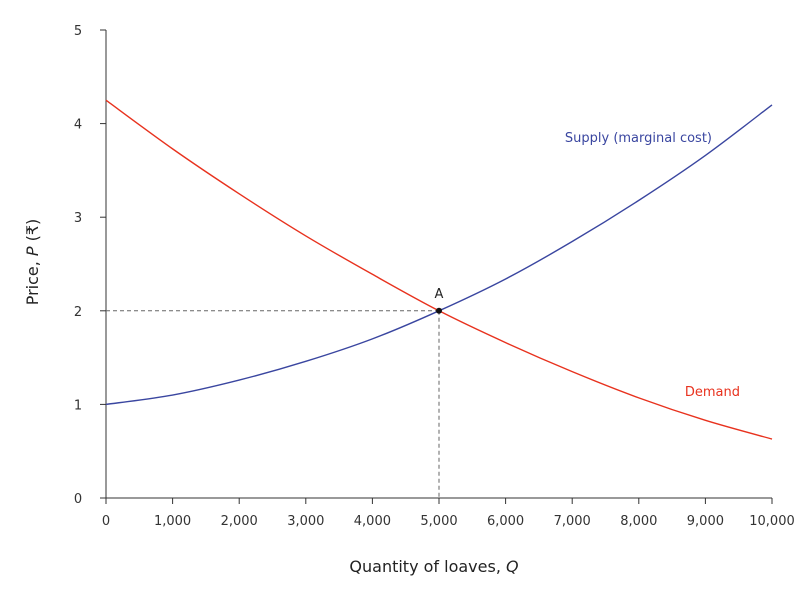  Describe the element at coordinates (772, 521) in the screenshot. I see `x-tick-label: 10,000` at that location.